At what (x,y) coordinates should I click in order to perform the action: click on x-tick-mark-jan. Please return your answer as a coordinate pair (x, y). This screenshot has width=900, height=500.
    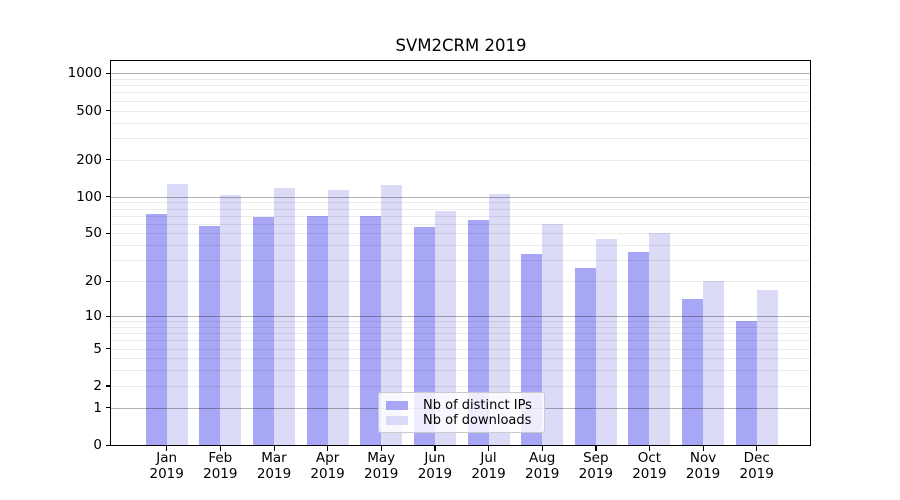
    Looking at the image, I should click on (167, 448).